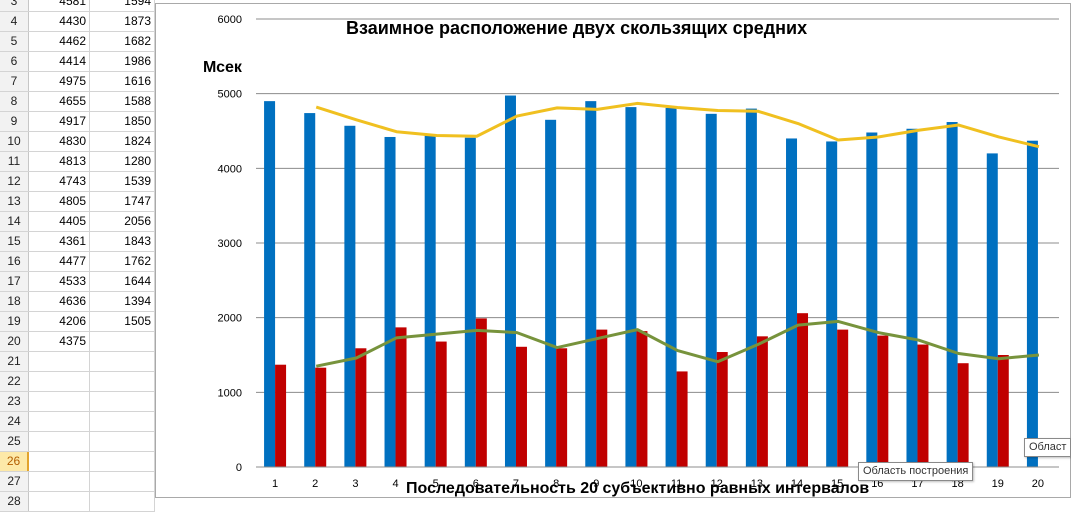 The width and height of the screenshot is (1071, 512). I want to click on row-number: 18, so click(14, 301).